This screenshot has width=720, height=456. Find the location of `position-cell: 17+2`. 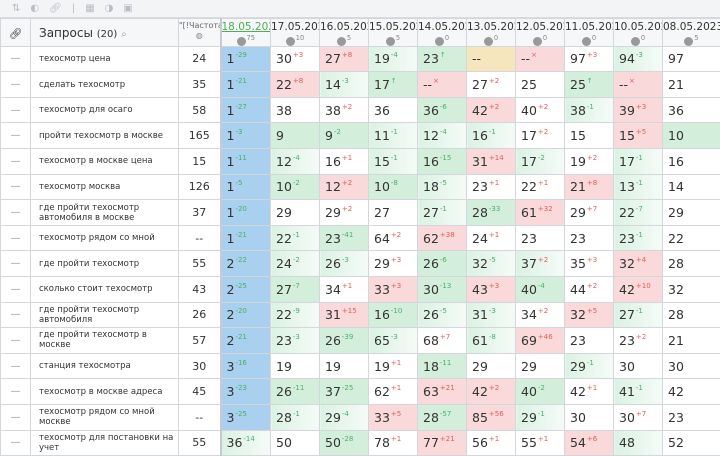

position-cell: 17+2 is located at coordinates (540, 136).